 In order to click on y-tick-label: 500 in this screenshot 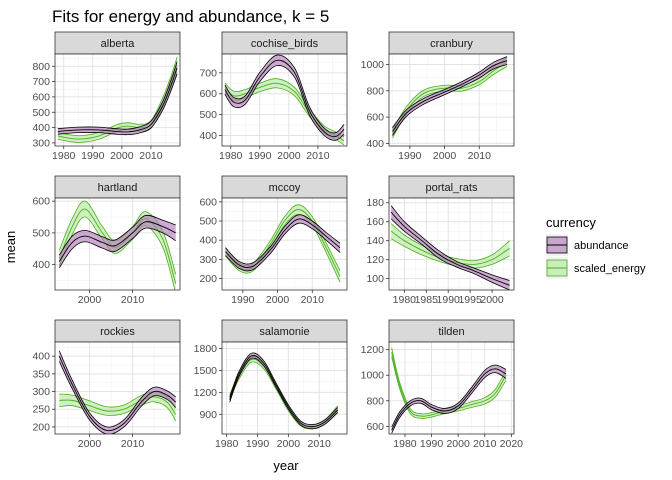, I will do `click(208, 115)`.